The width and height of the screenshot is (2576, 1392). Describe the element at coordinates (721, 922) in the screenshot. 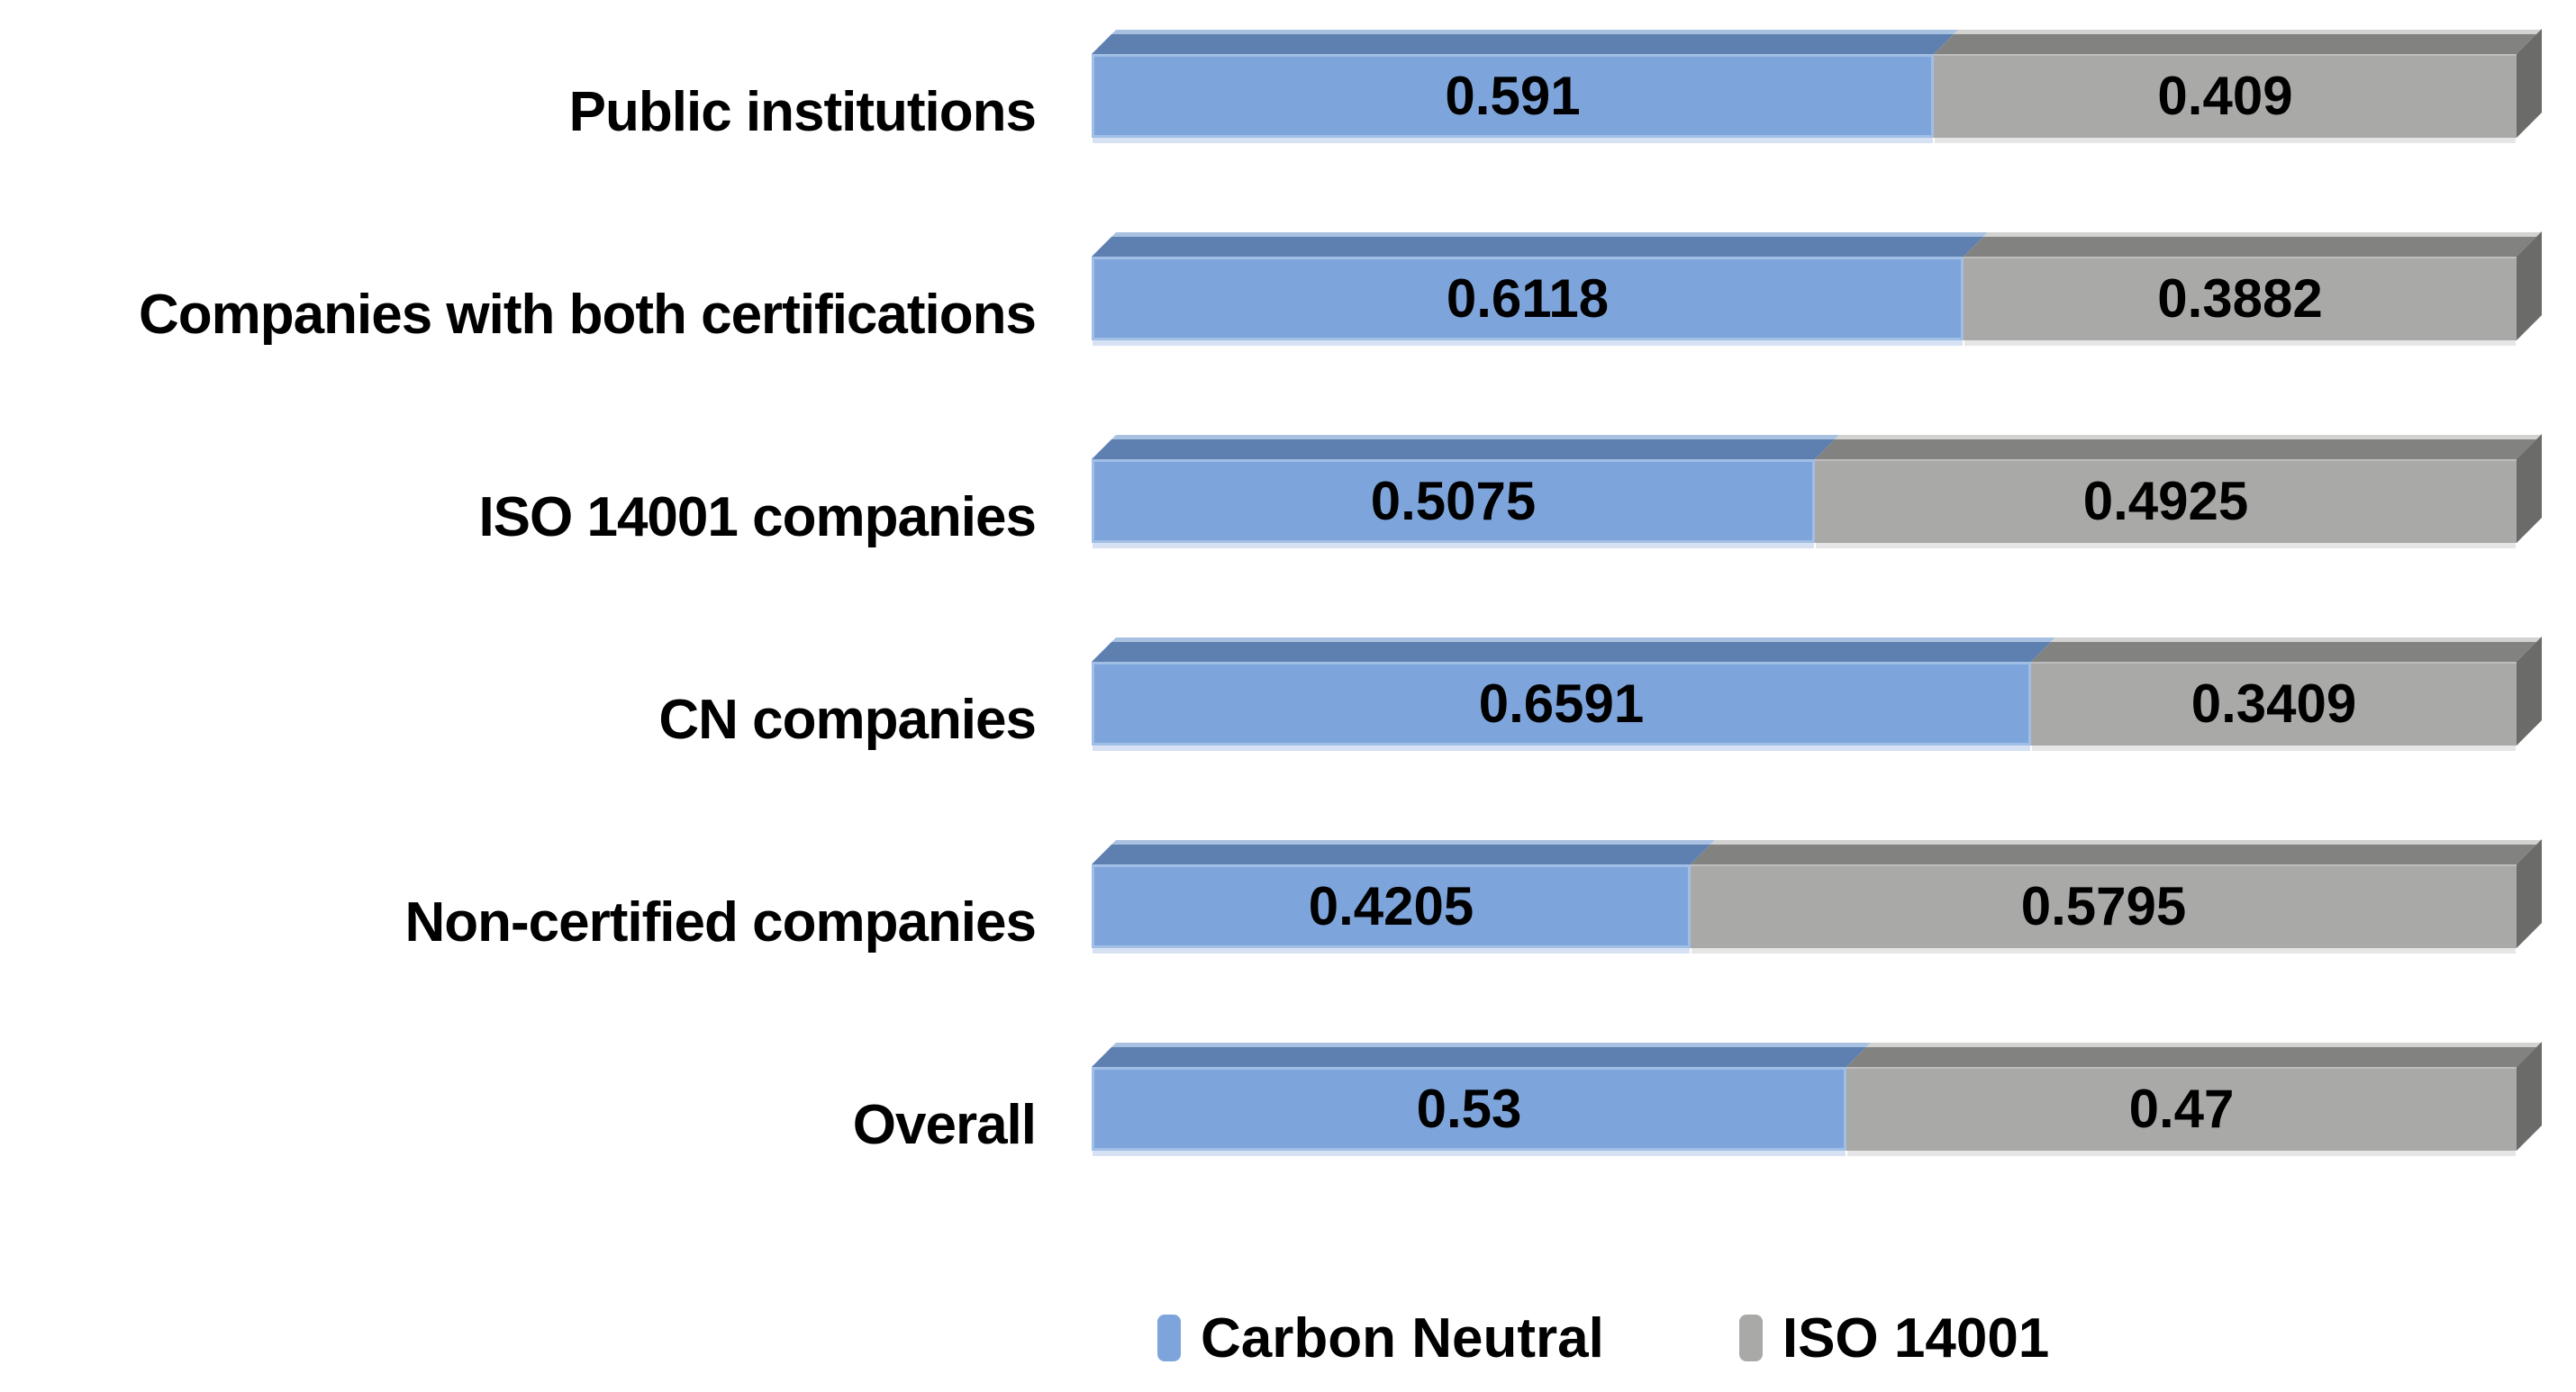

I see `category-label: Non-certified companies` at that location.